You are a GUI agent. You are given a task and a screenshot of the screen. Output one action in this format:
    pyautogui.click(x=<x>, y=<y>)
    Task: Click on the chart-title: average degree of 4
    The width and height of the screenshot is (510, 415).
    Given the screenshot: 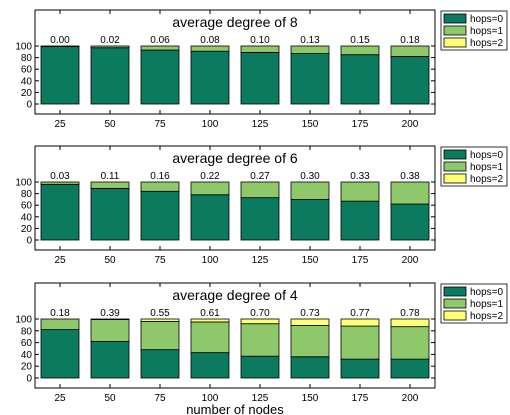 What is the action you would take?
    pyautogui.click(x=235, y=295)
    